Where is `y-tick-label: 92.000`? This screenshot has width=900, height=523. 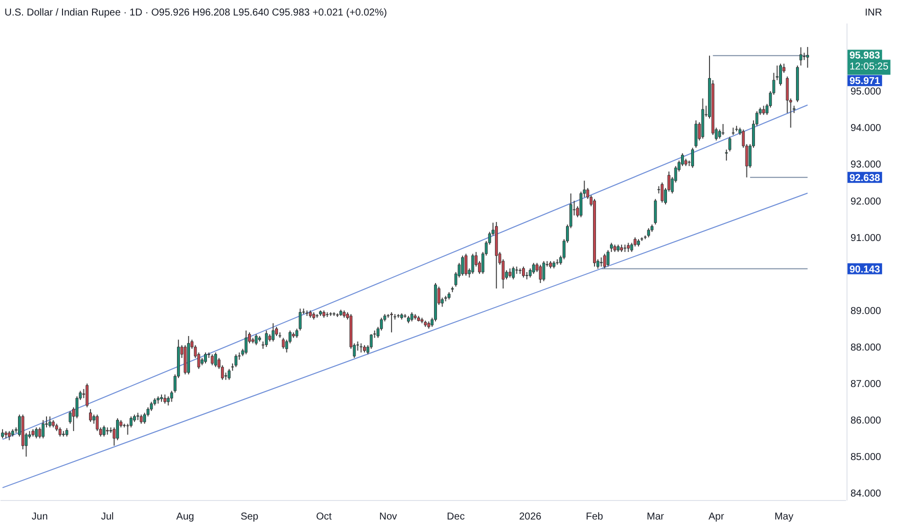
y-tick-label: 92.000 is located at coordinates (866, 202).